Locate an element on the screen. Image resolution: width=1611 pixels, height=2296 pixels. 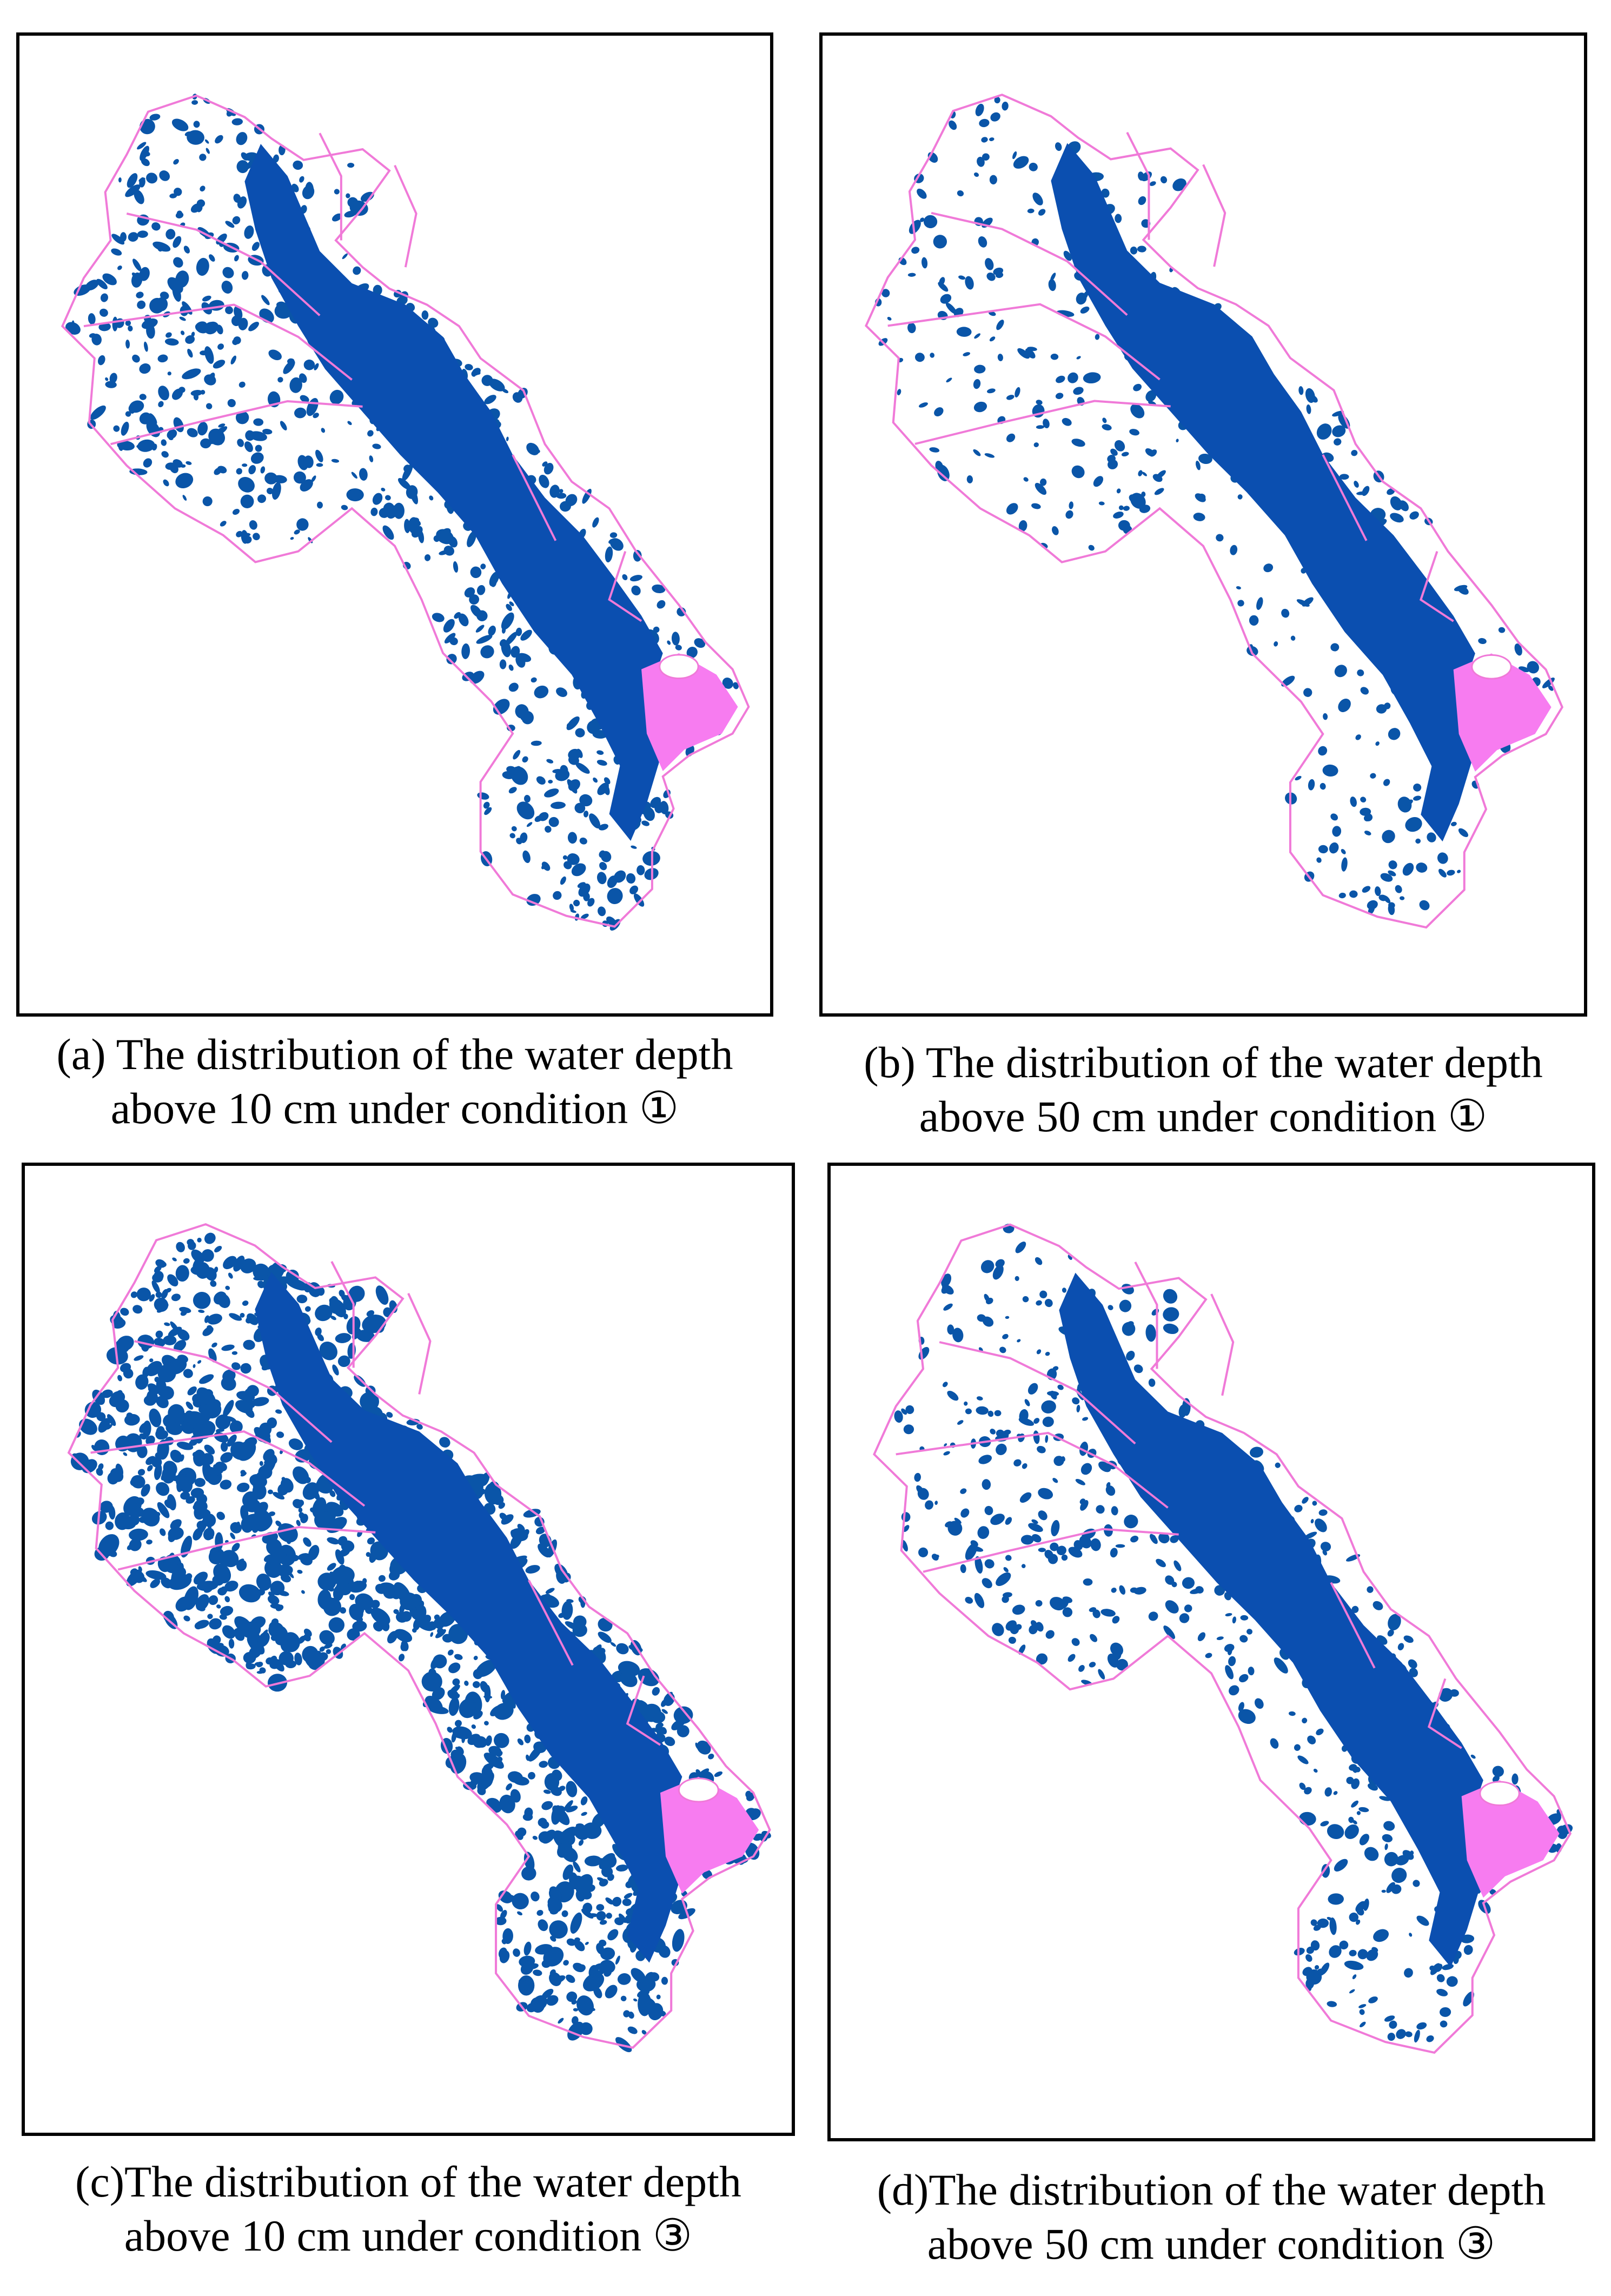
caption-d-line1: (d)The distribution of the water depth is located at coordinates (1212, 2189).